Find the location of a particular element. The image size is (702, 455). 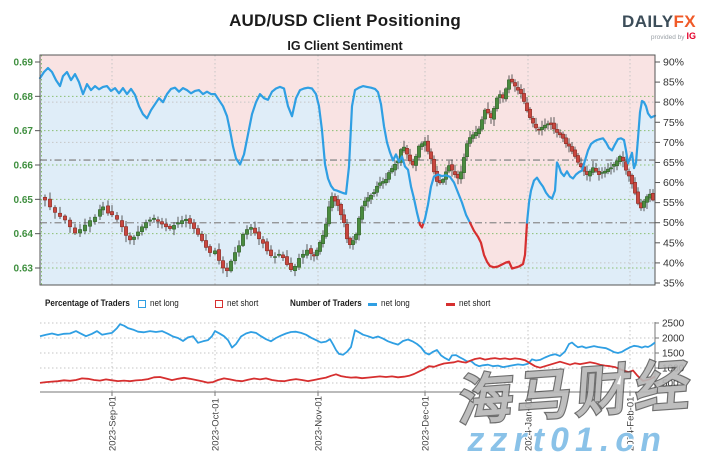

legend-num-net-short: net short is located at coordinates (475, 303).